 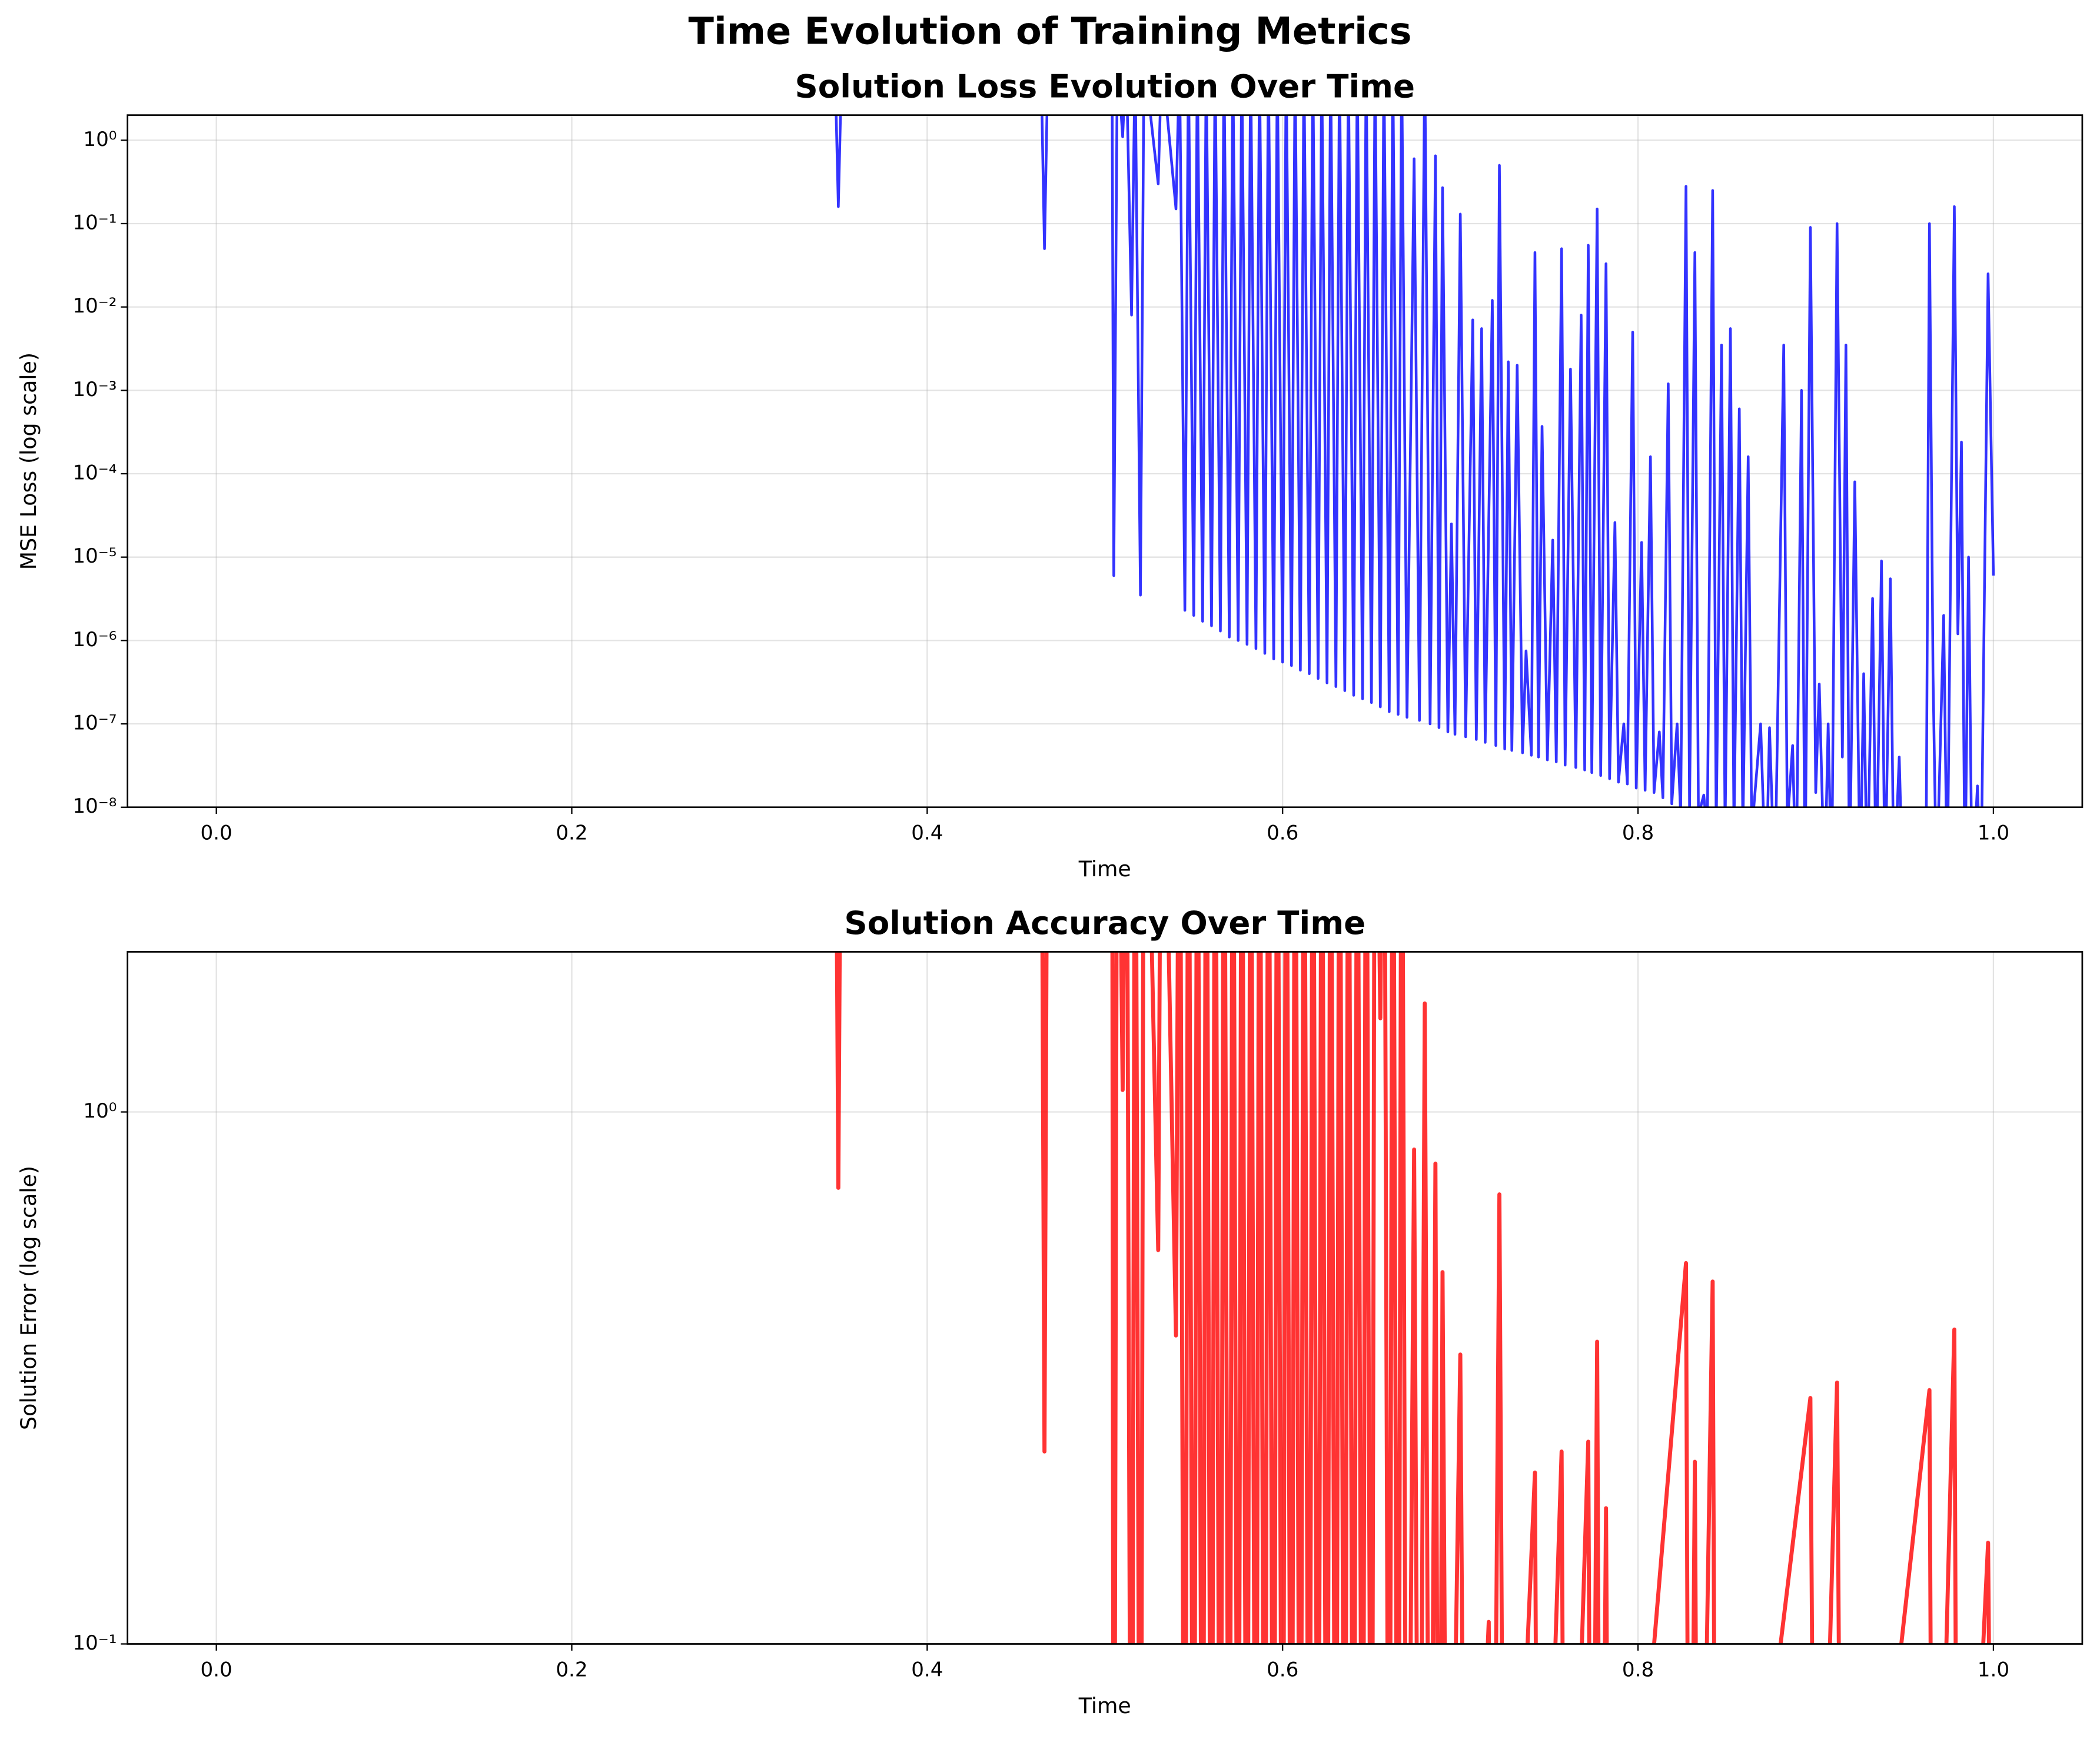 I want to click on figure-title: Time Evolution of Training Metrics, so click(x=1050, y=31).